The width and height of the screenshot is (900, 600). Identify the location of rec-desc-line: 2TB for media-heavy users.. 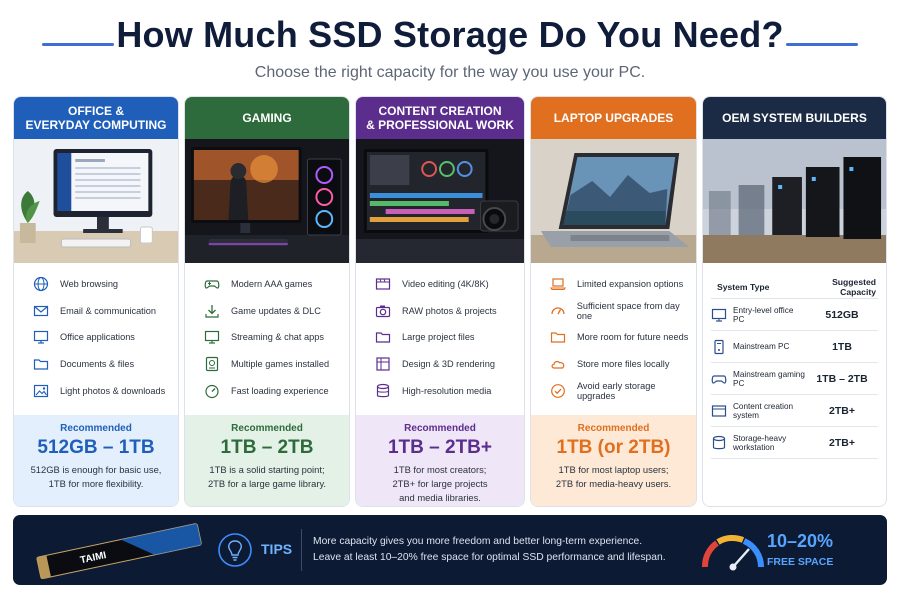
(613, 483).